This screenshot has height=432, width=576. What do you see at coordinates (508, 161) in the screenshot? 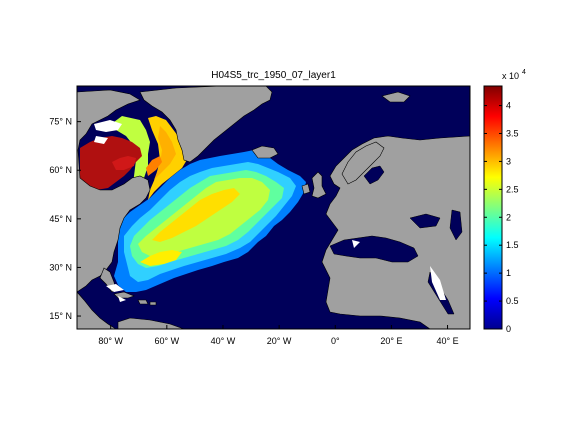
I see `colorbar-tick-label: 3` at bounding box center [508, 161].